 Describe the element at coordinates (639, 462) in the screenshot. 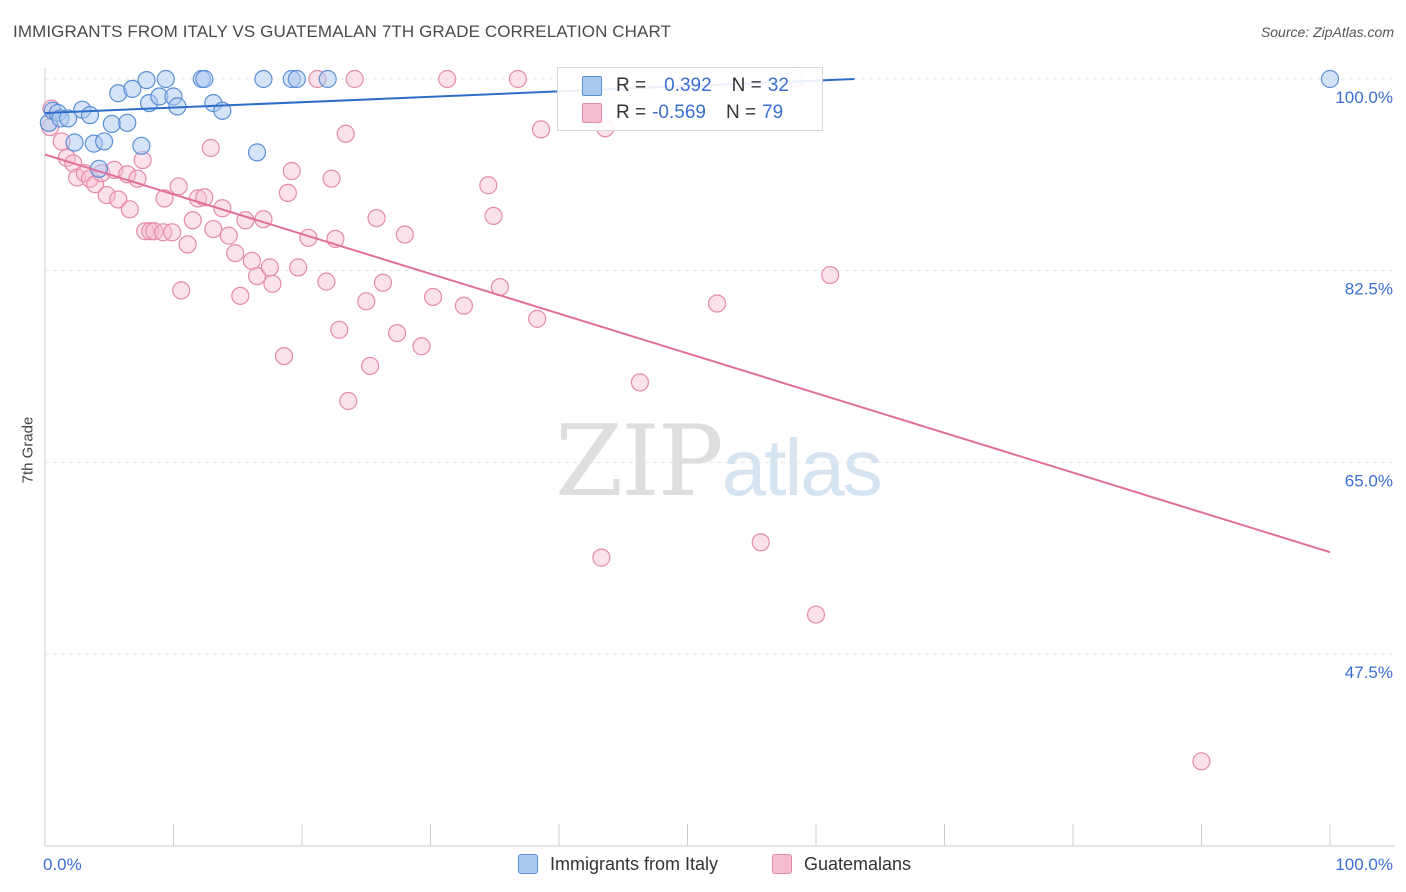

I see `watermark-zip: ZIP` at that location.